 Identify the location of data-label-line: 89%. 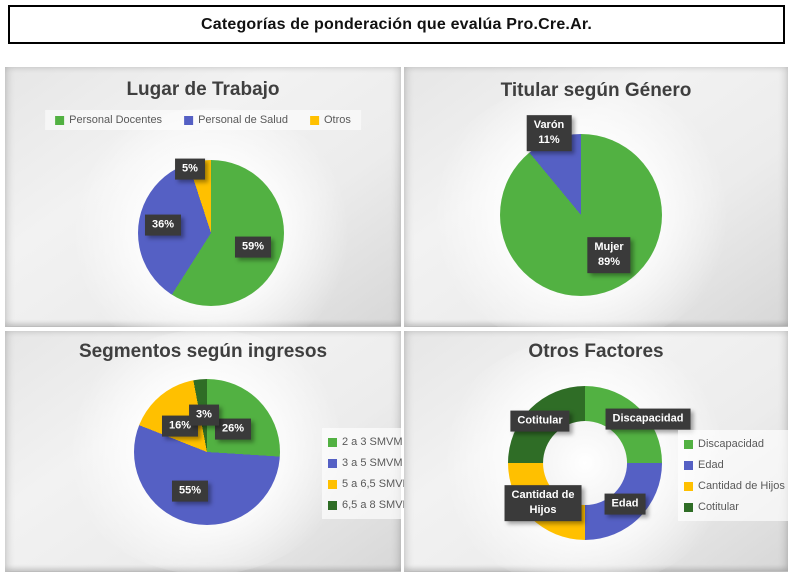
(609, 262).